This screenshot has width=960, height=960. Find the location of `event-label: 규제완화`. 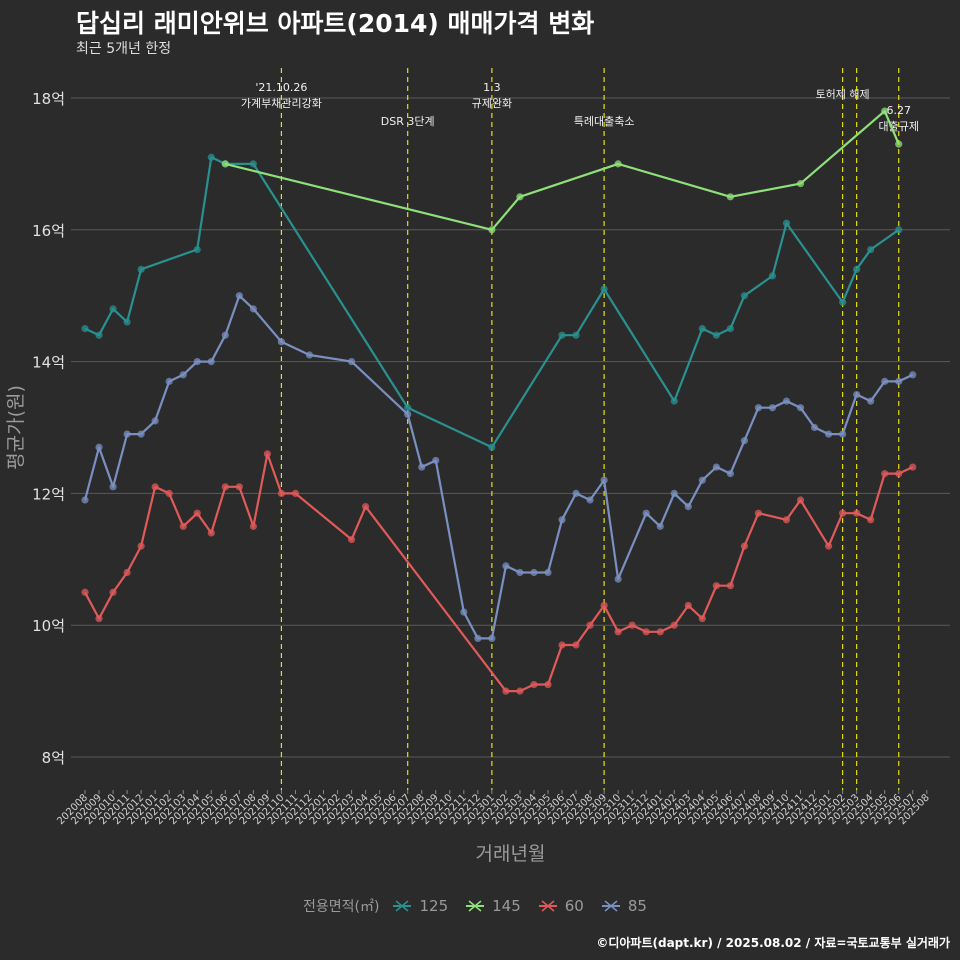

event-label: 규제완화 is located at coordinates (492, 103).